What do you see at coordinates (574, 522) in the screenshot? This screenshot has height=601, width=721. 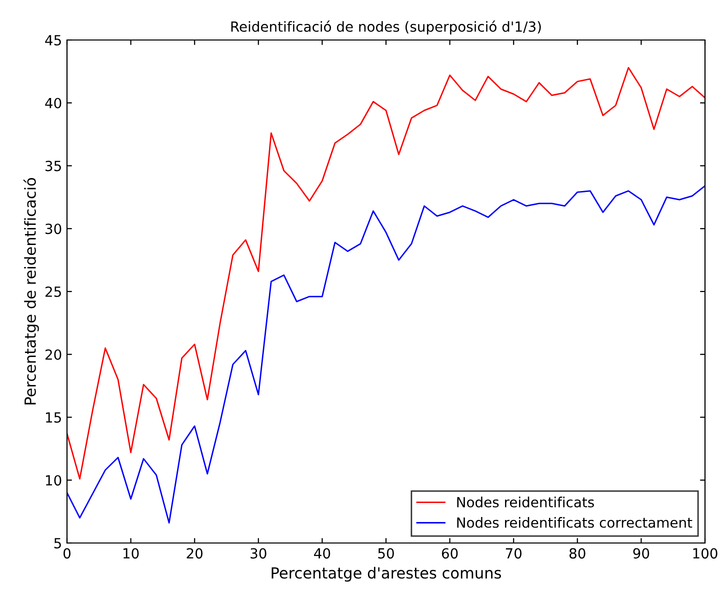 I see `legend-label: Nodes reidentificats correctament` at bounding box center [574, 522].